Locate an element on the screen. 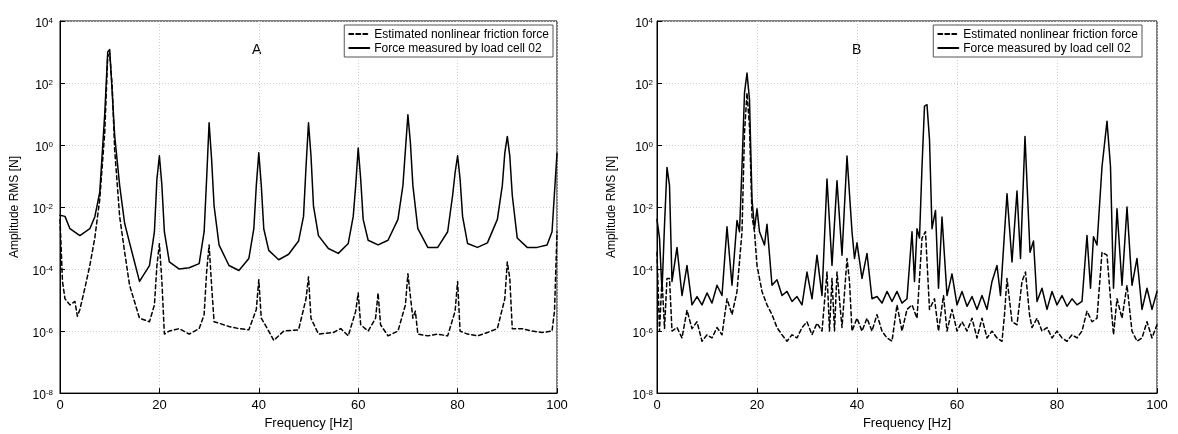 The image size is (1178, 434). annotation: A is located at coordinates (257, 49).